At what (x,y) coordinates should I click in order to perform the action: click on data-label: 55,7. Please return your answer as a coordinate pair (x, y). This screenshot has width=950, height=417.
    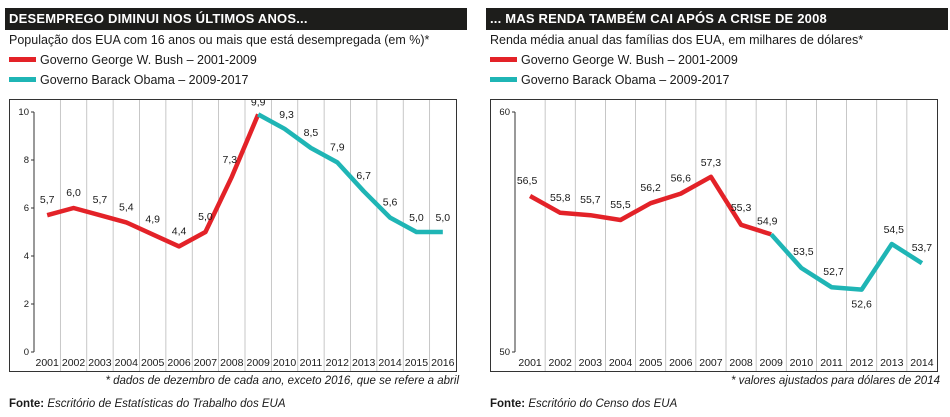
    Looking at the image, I should click on (590, 200).